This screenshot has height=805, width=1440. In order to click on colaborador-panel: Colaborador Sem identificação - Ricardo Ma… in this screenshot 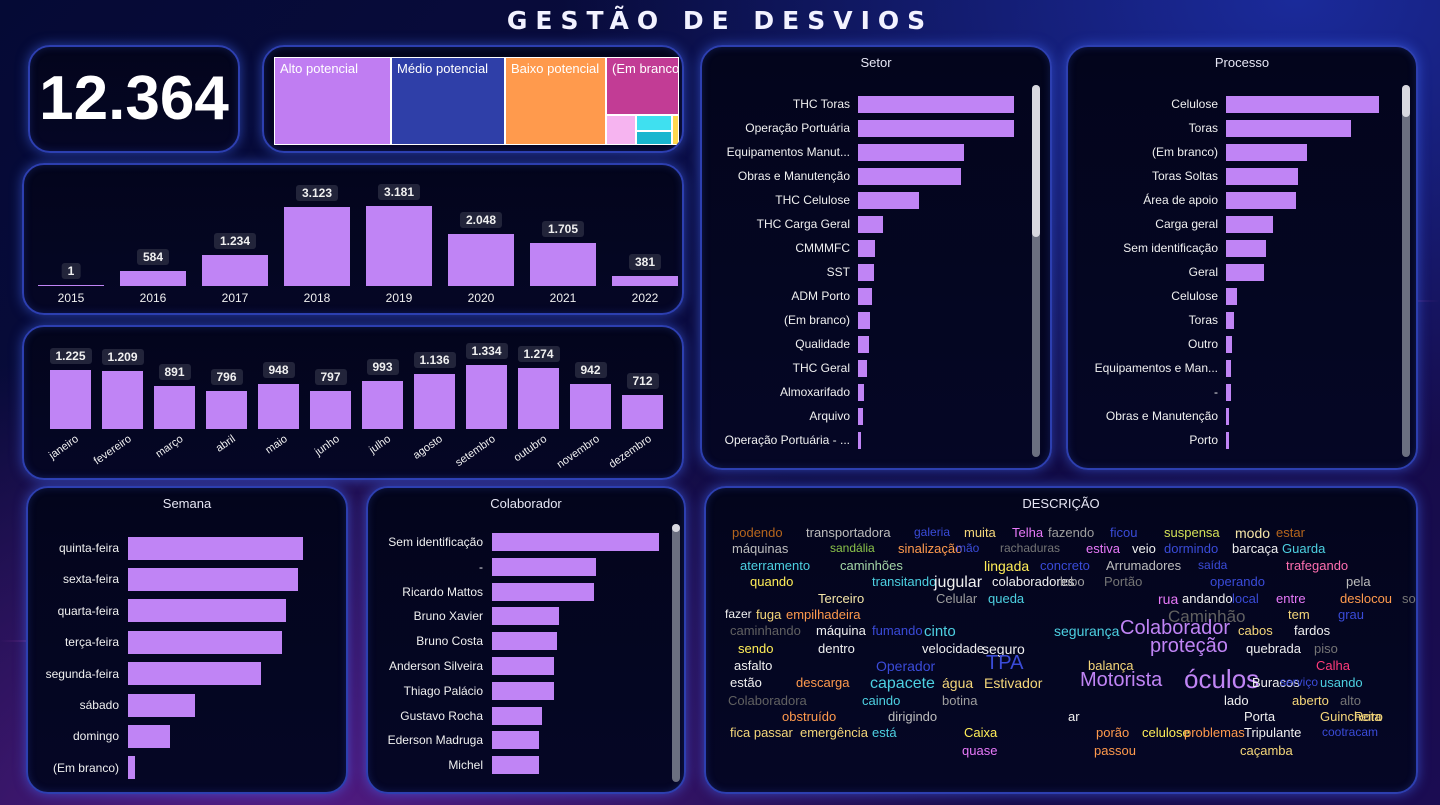, I will do `click(526, 640)`.